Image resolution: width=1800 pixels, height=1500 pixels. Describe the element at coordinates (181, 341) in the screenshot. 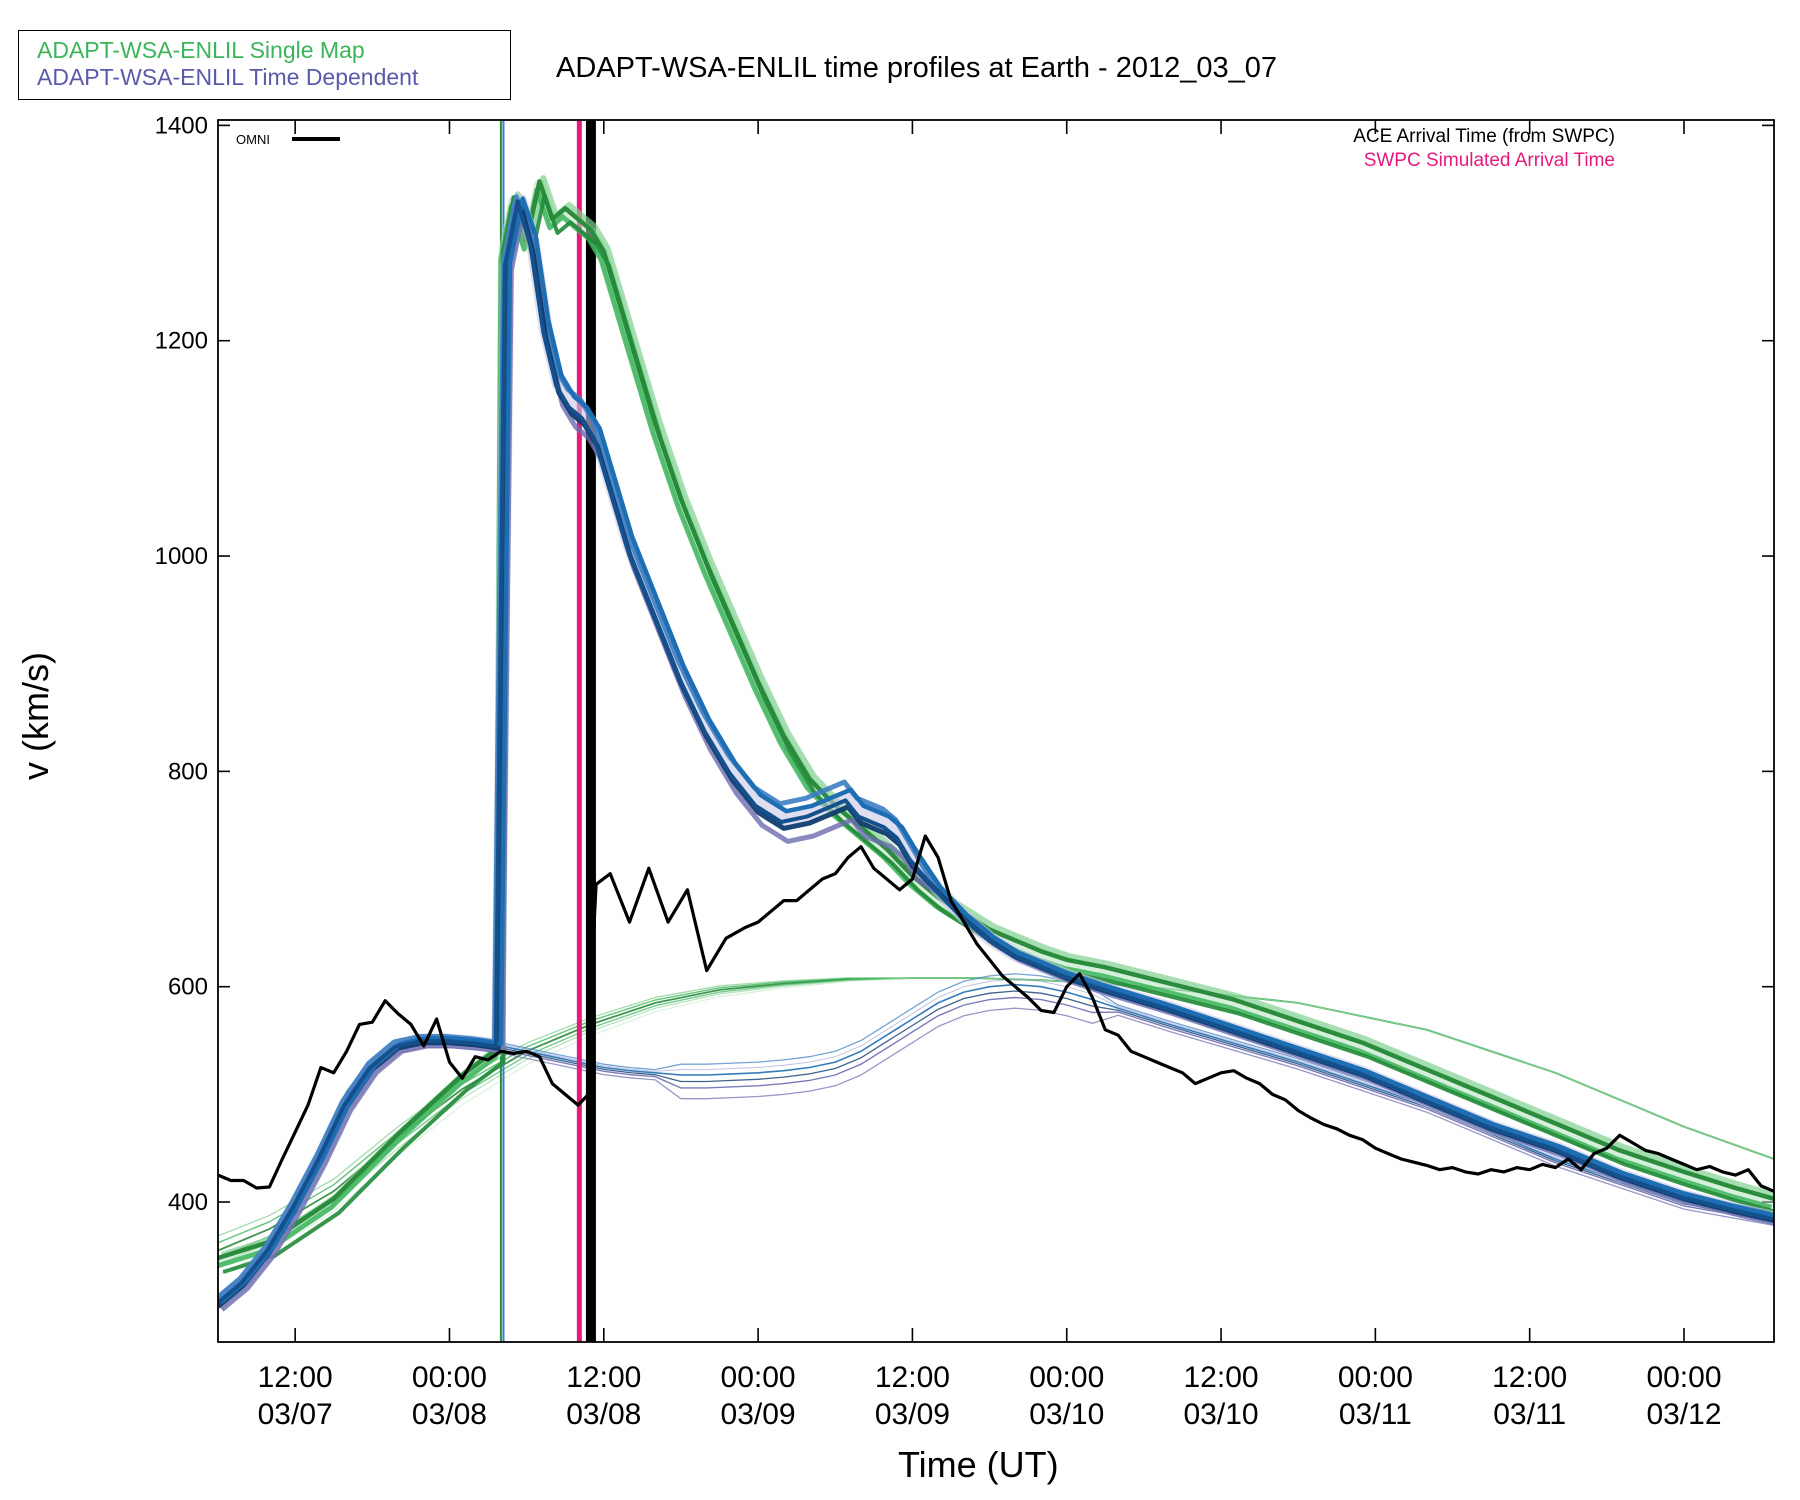

I see `y-tick-label: 1200` at that location.